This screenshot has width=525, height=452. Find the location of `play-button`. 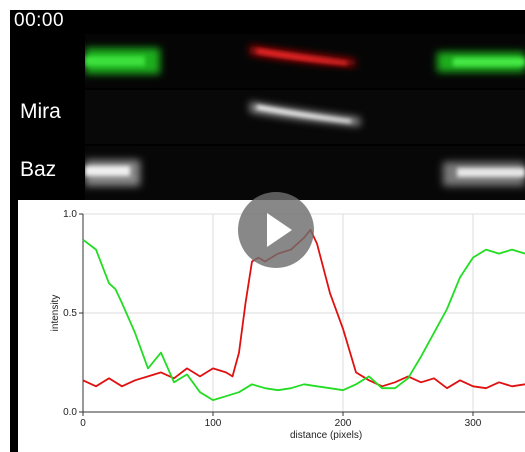

play-button is located at coordinates (276, 230).